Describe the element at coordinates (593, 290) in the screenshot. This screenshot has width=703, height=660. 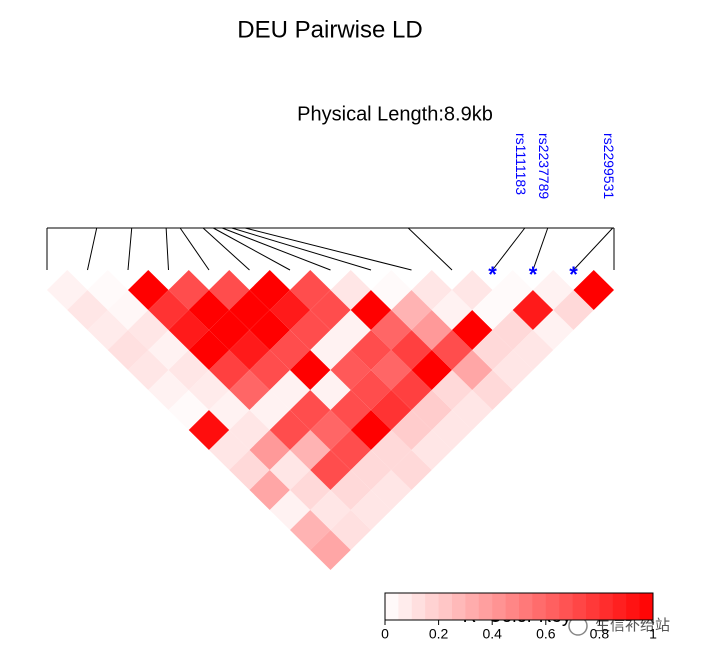
I see `ld-cell` at that location.